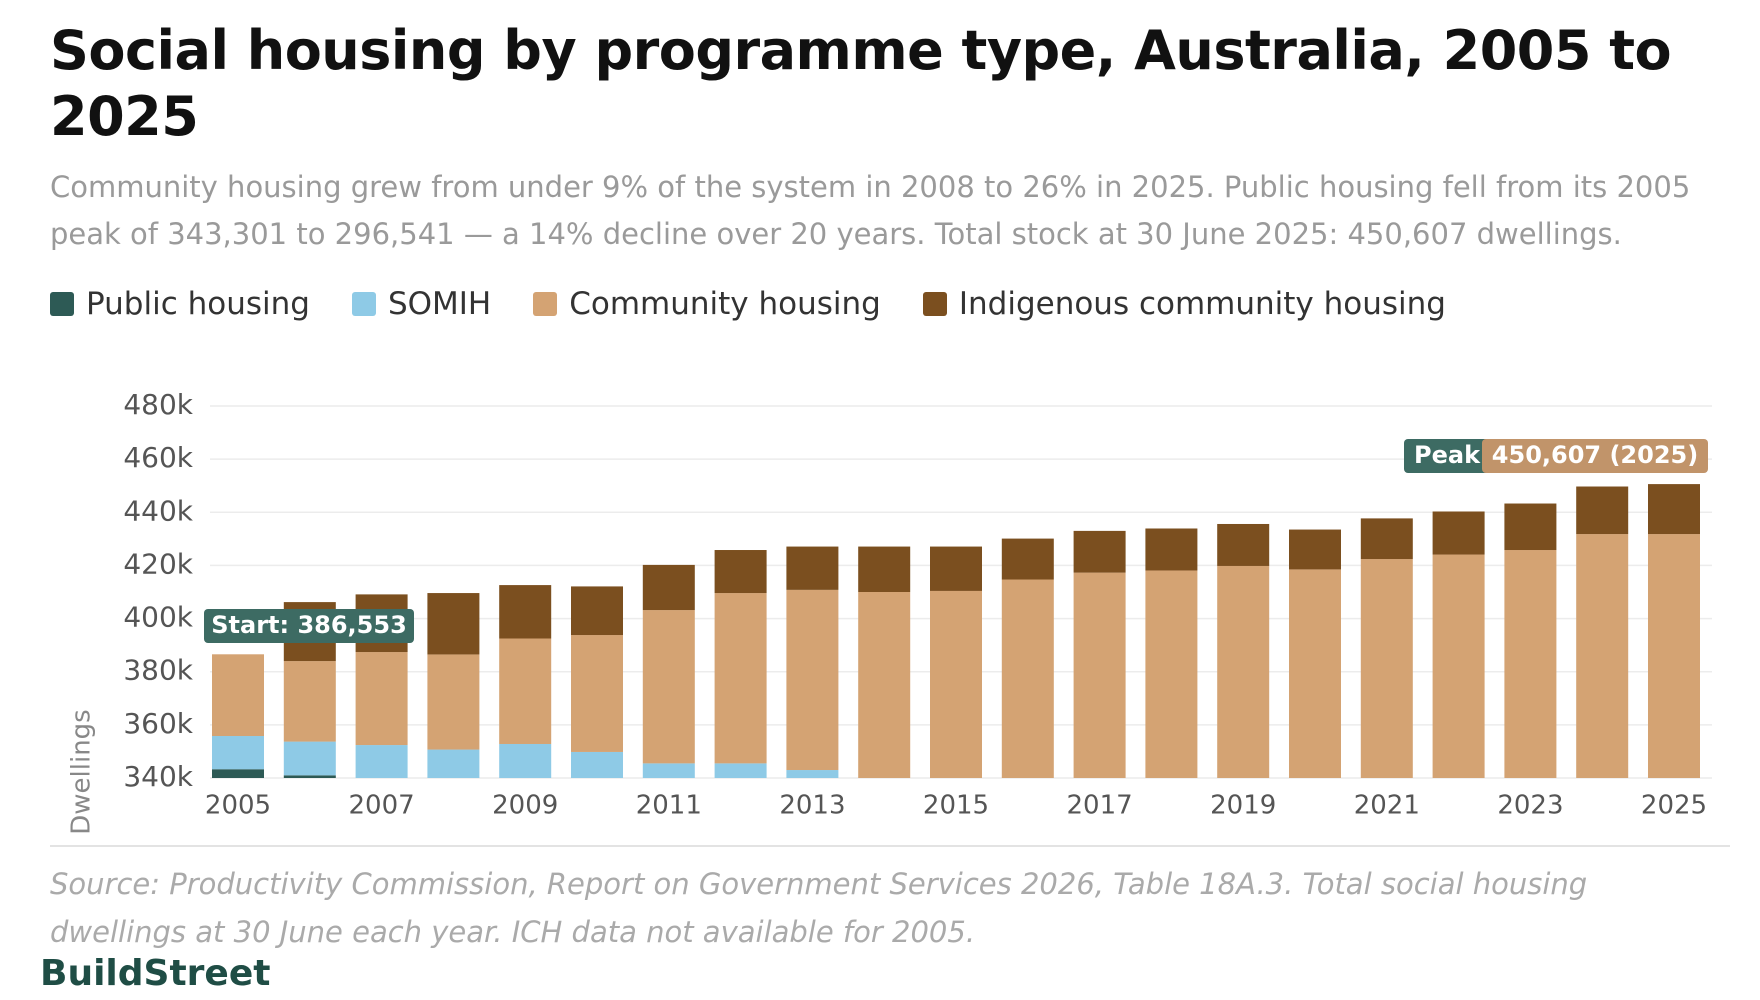  Describe the element at coordinates (82, 771) in the screenshot. I see `y-axis-title: Dwellings` at that location.